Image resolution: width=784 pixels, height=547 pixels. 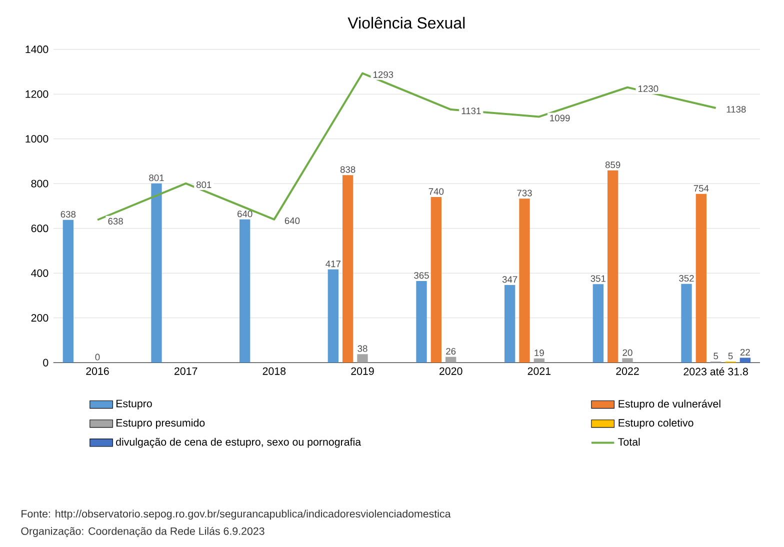 I want to click on data-label: 365, so click(x=421, y=275).